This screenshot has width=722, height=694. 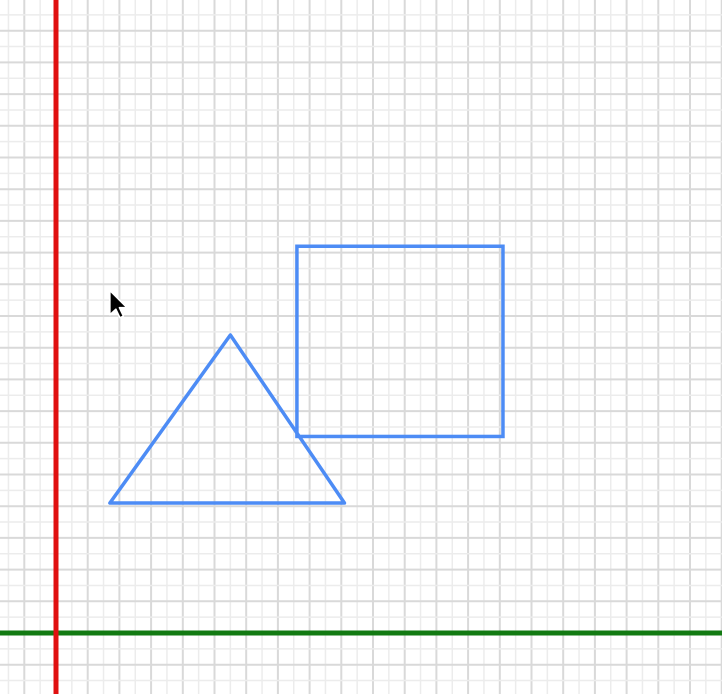 What do you see at coordinates (118, 304) in the screenshot?
I see `cursor-icon` at bounding box center [118, 304].